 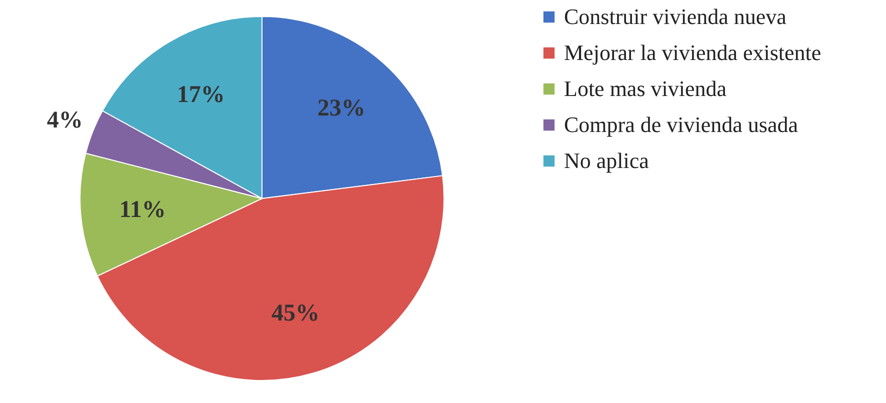 I want to click on legend-label: No aplica, so click(x=607, y=160).